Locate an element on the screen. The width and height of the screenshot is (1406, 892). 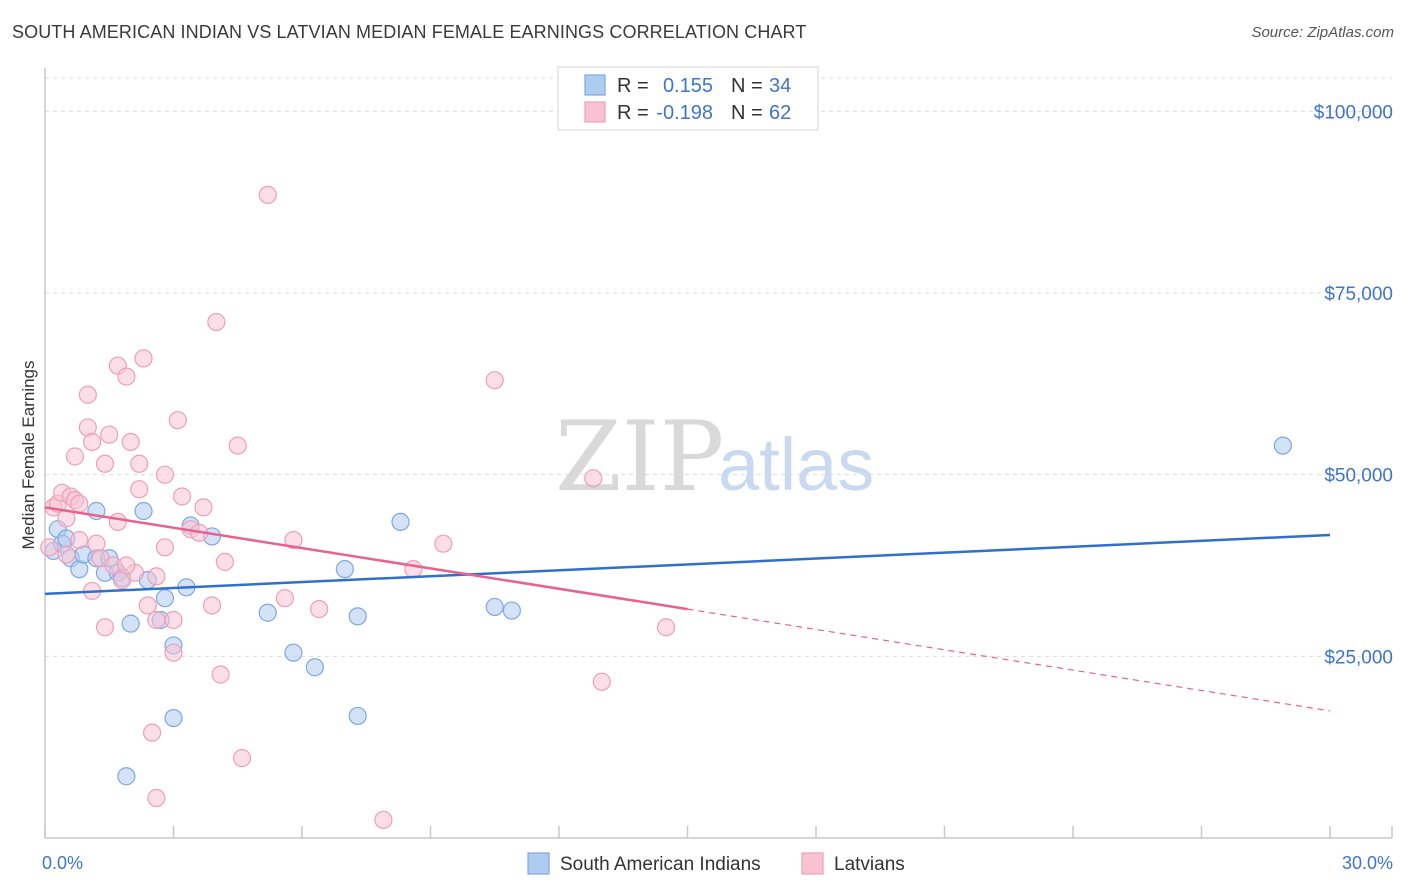
x-tick-label-0: 0.0% is located at coordinates (62, 863).